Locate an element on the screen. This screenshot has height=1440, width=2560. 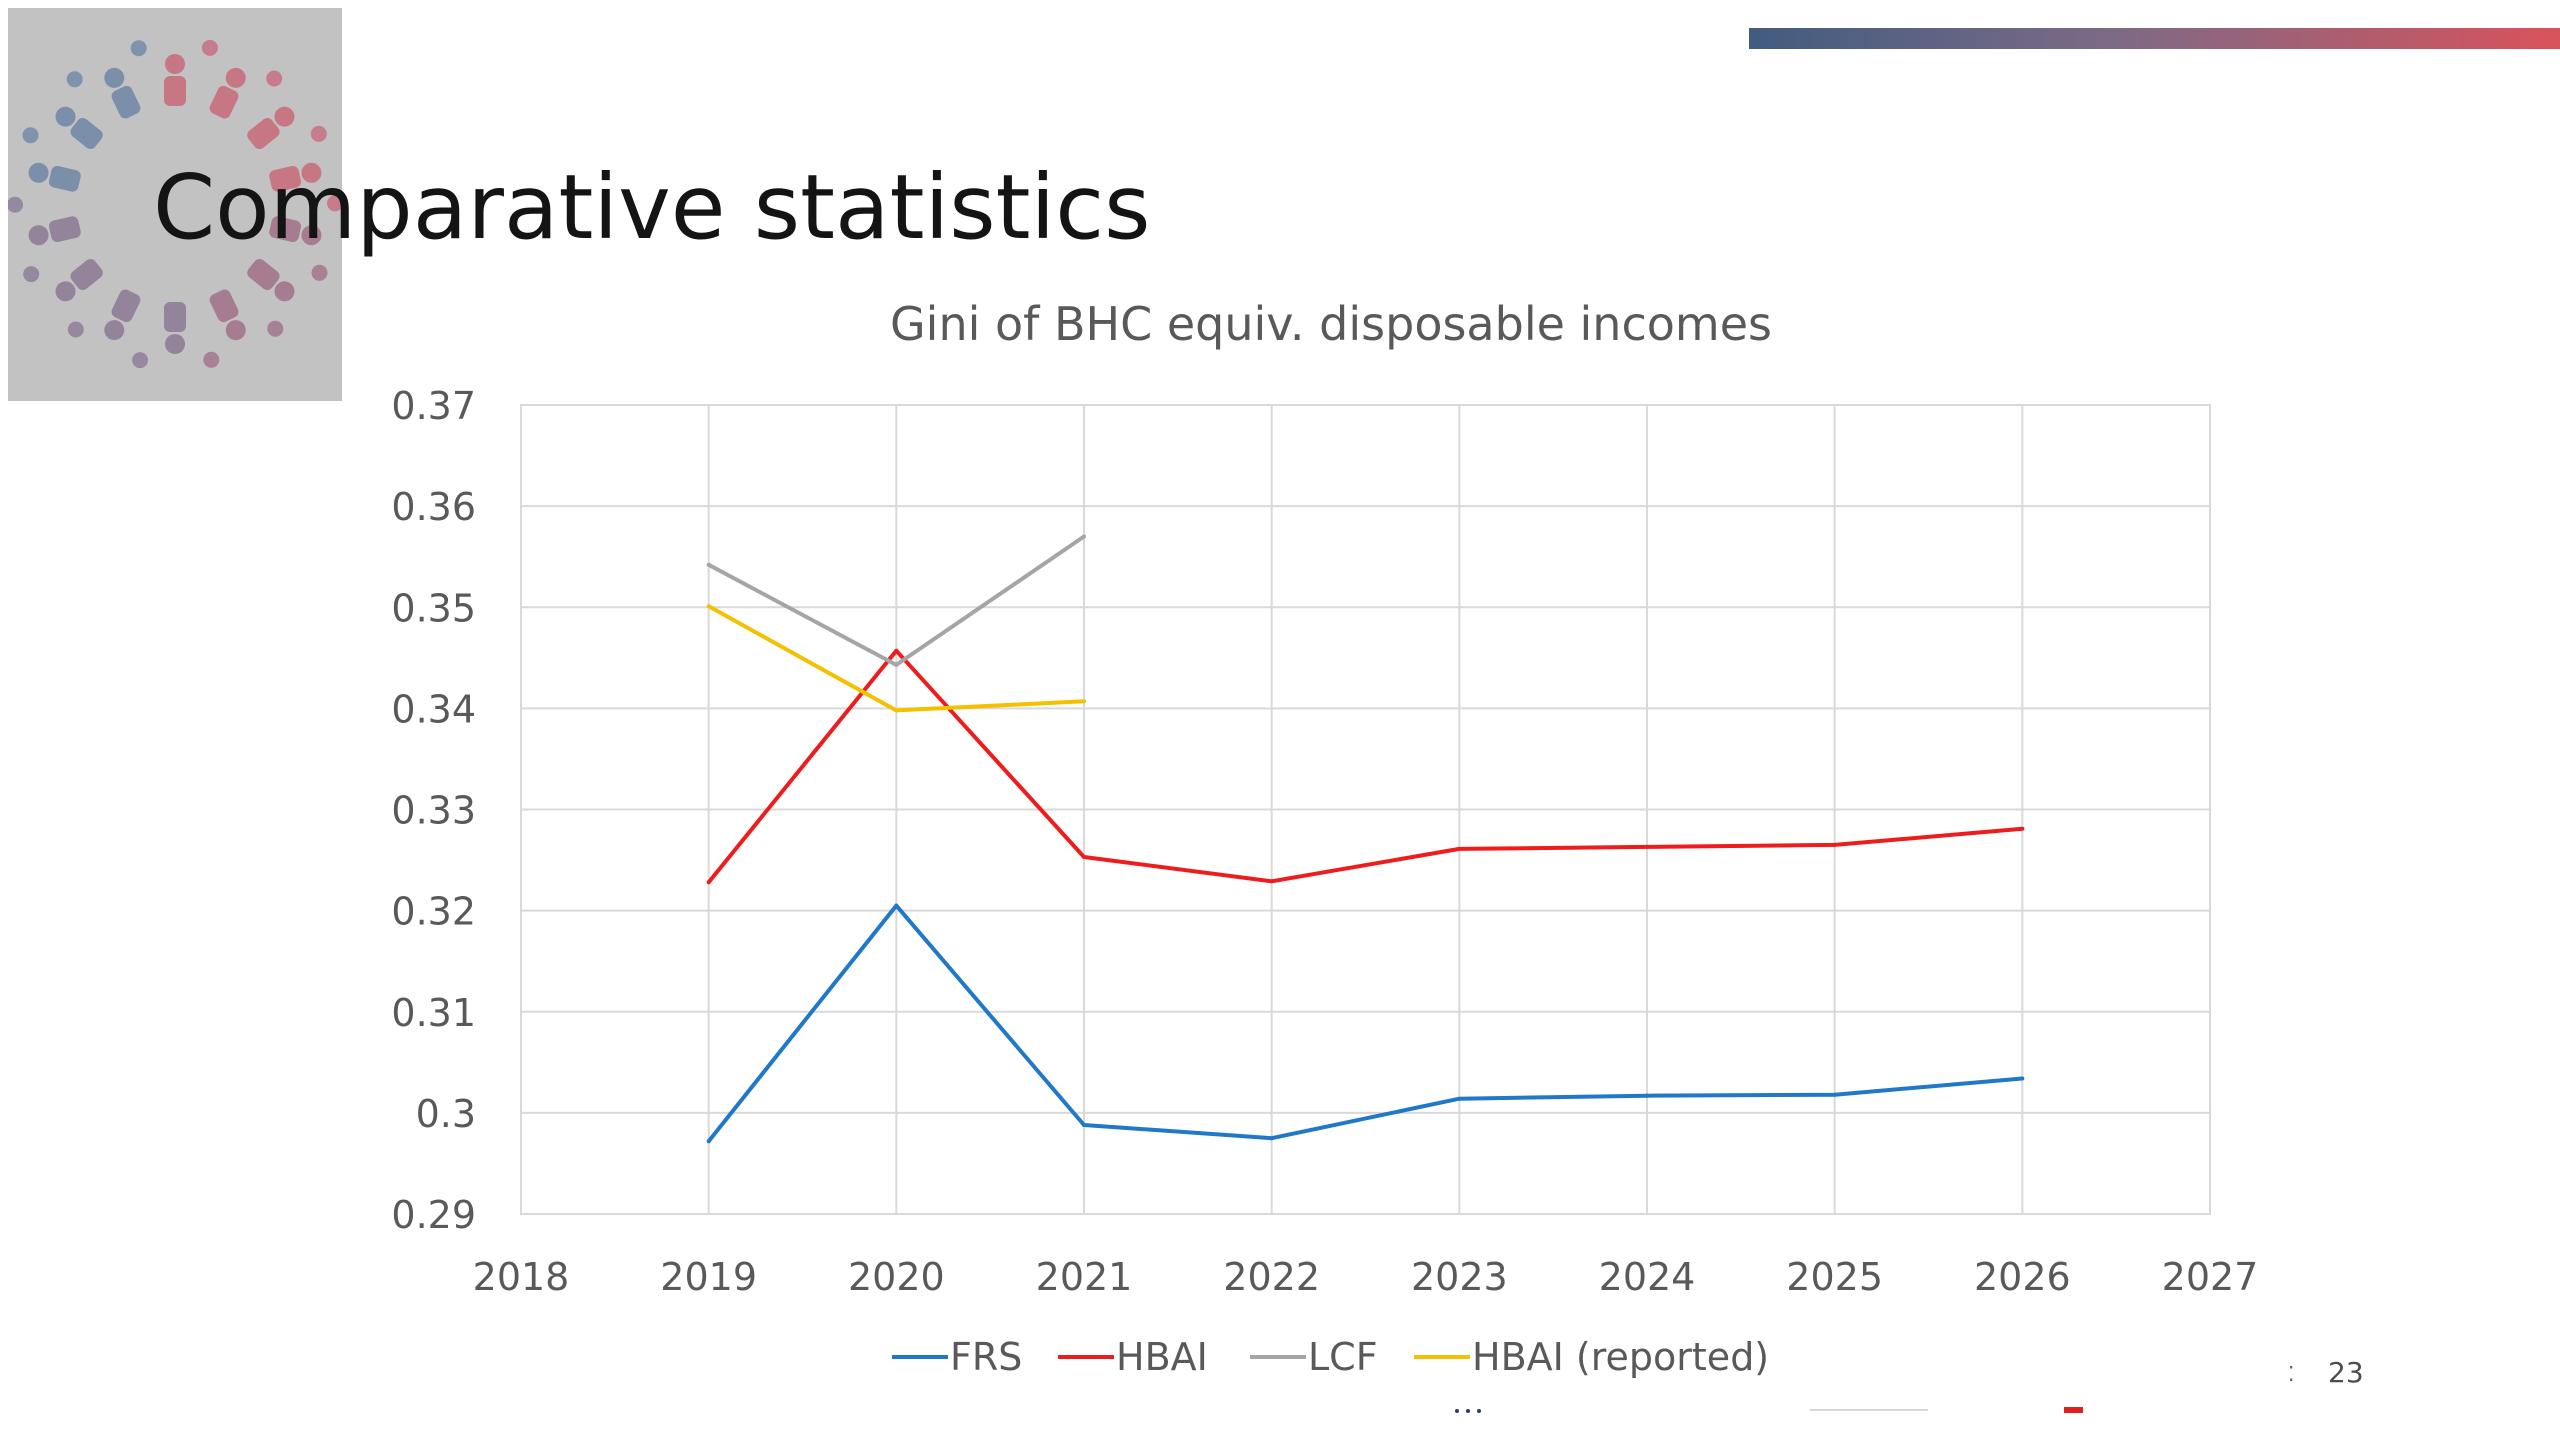
y-tick-label: 0.32 is located at coordinates (433, 912).